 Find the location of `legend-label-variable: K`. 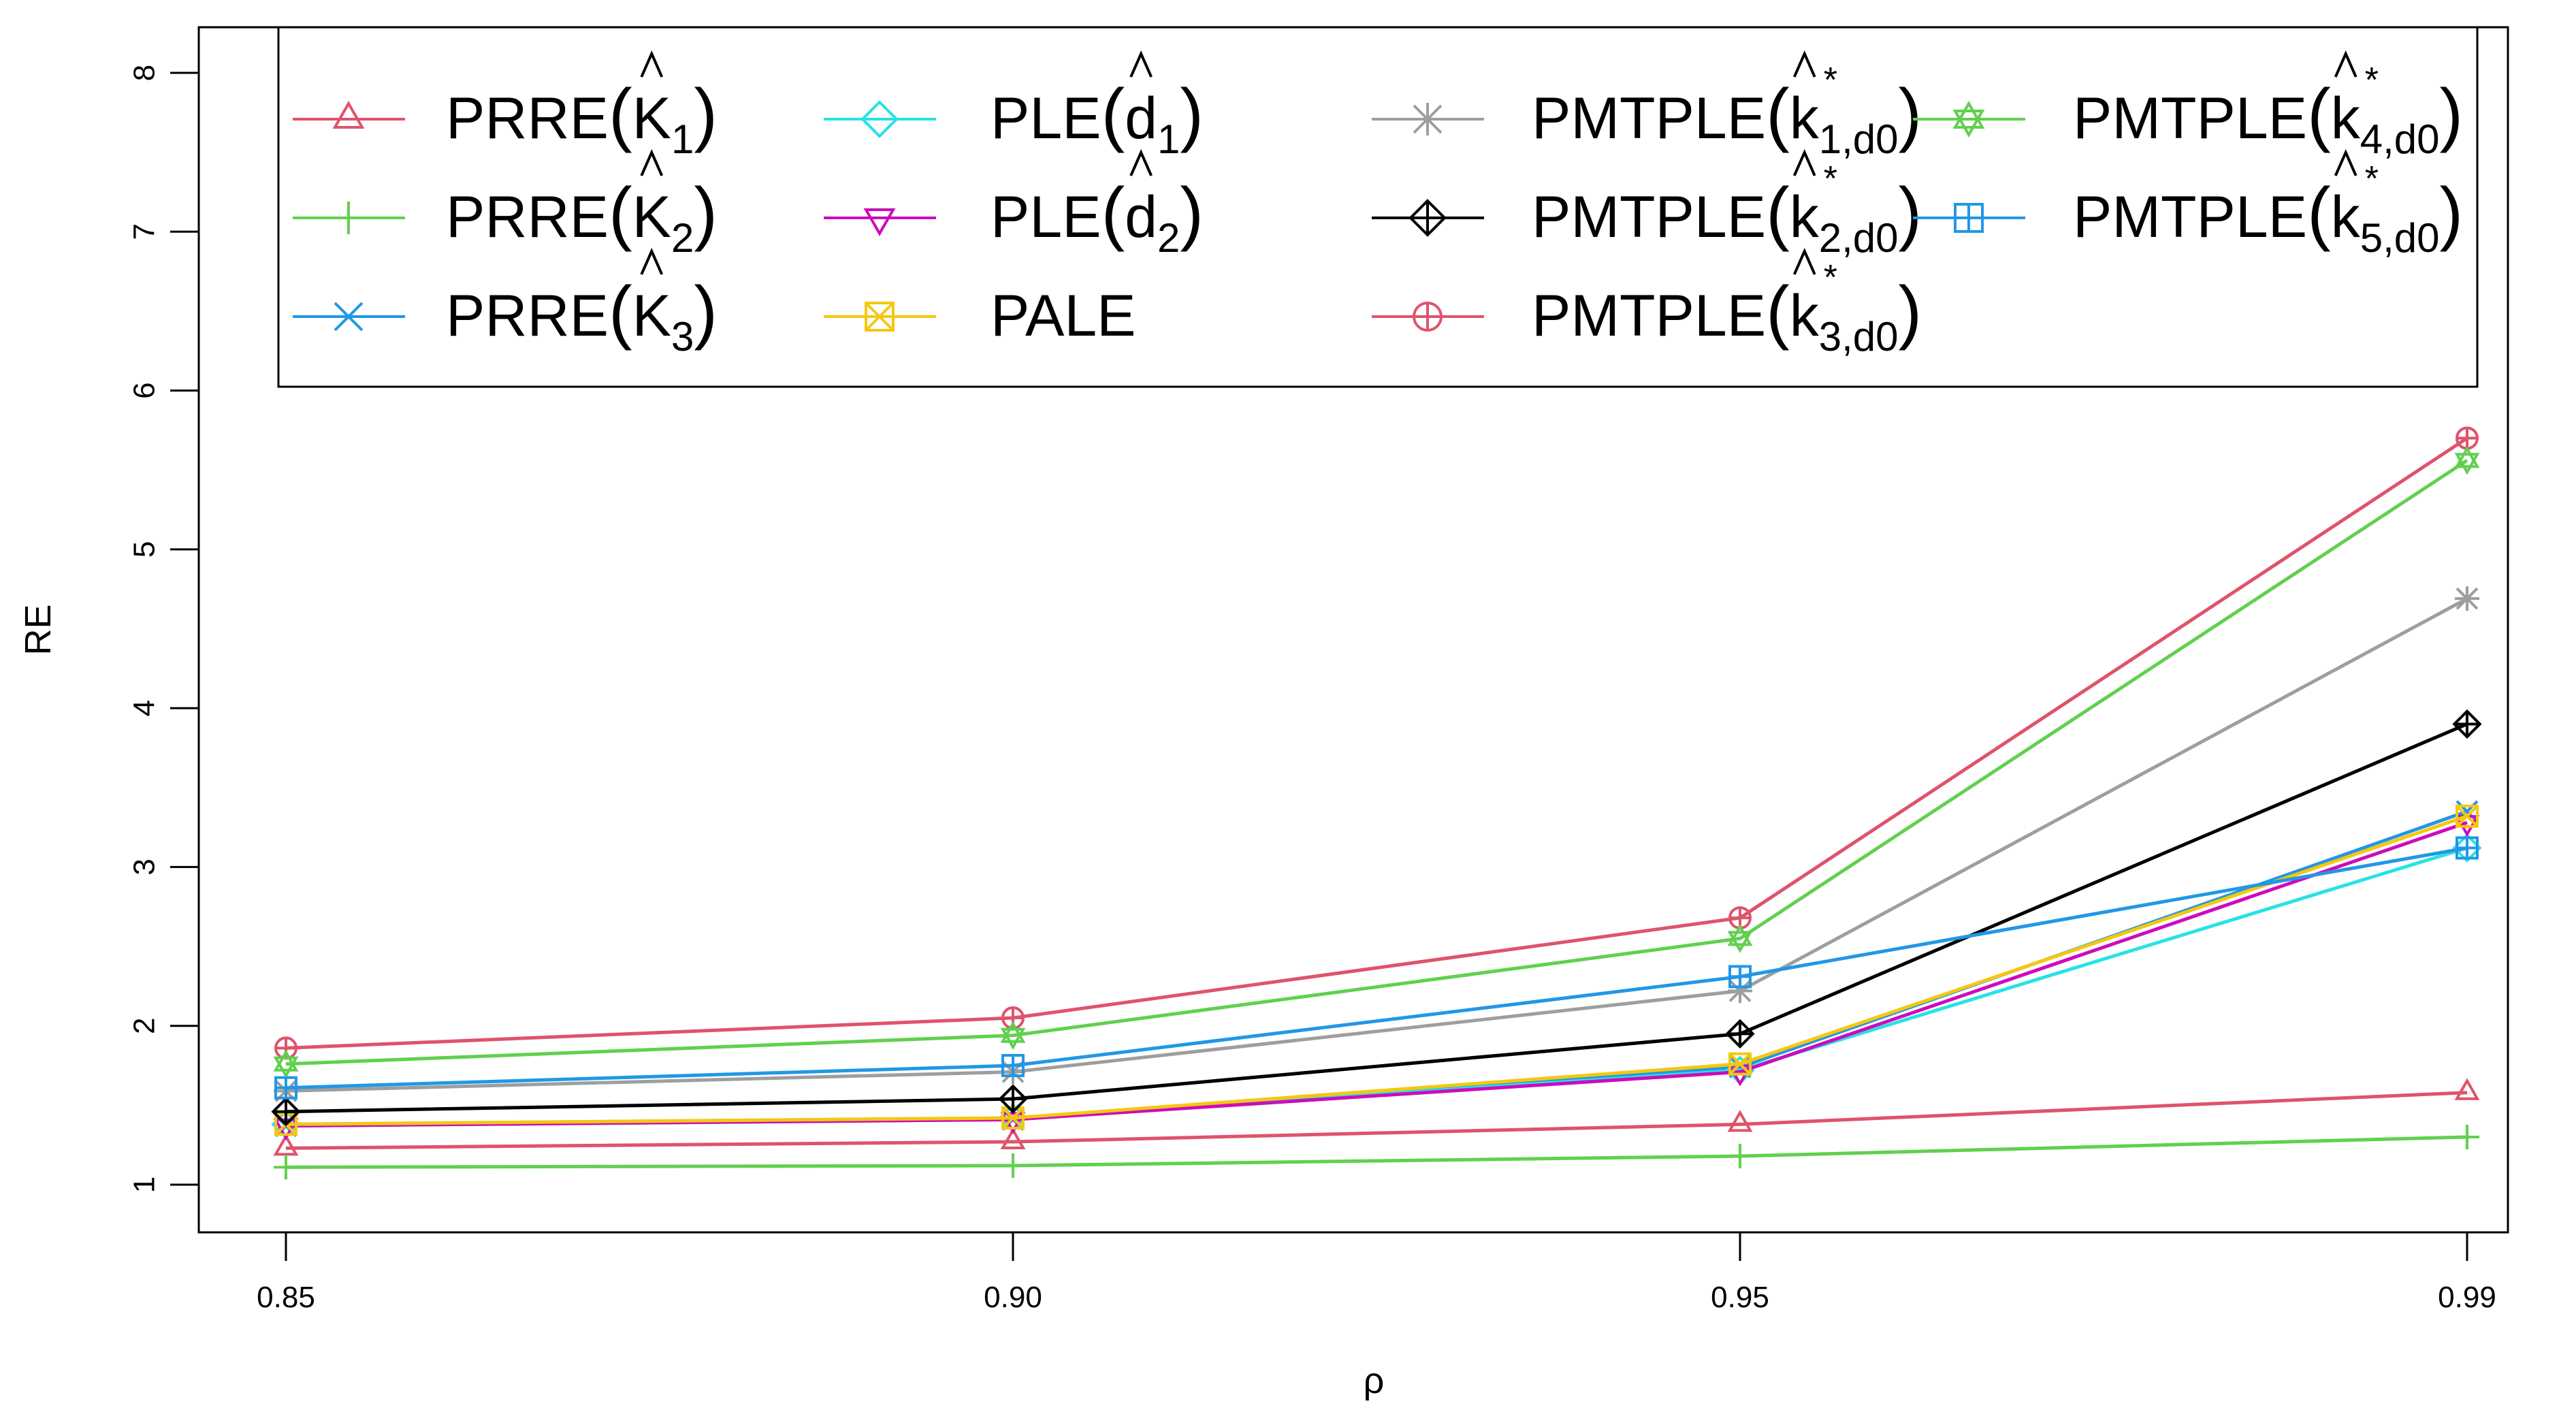

legend-label-variable: K is located at coordinates (652, 118).